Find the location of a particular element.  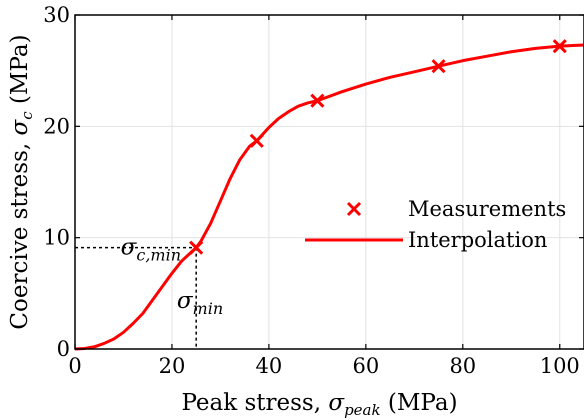

x-tick-label: 40 is located at coordinates (269, 366).